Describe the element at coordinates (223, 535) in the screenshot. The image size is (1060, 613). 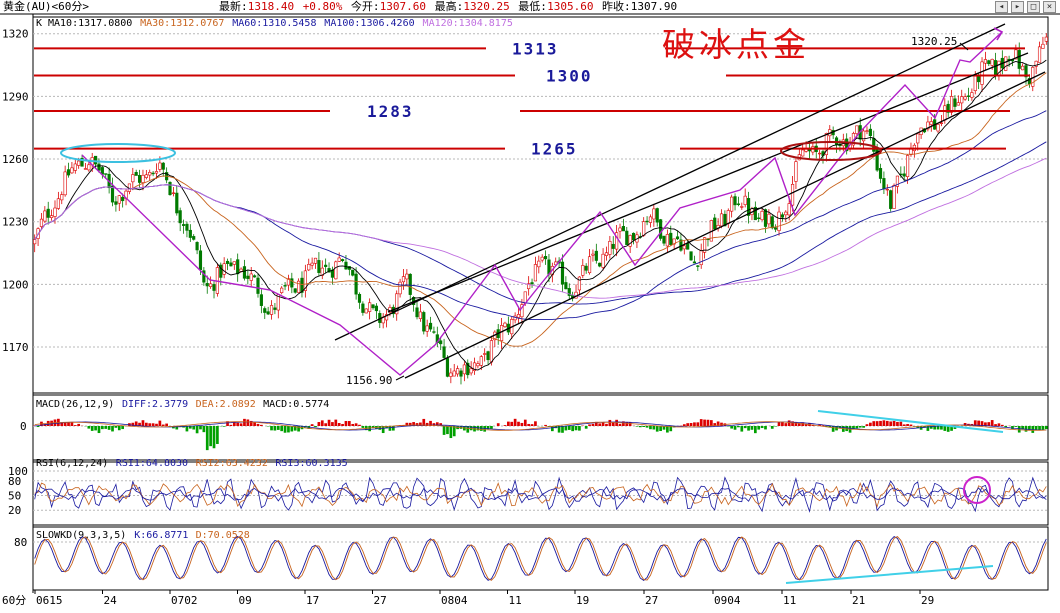
I see `kd-legend-2: D:70.0528` at that location.